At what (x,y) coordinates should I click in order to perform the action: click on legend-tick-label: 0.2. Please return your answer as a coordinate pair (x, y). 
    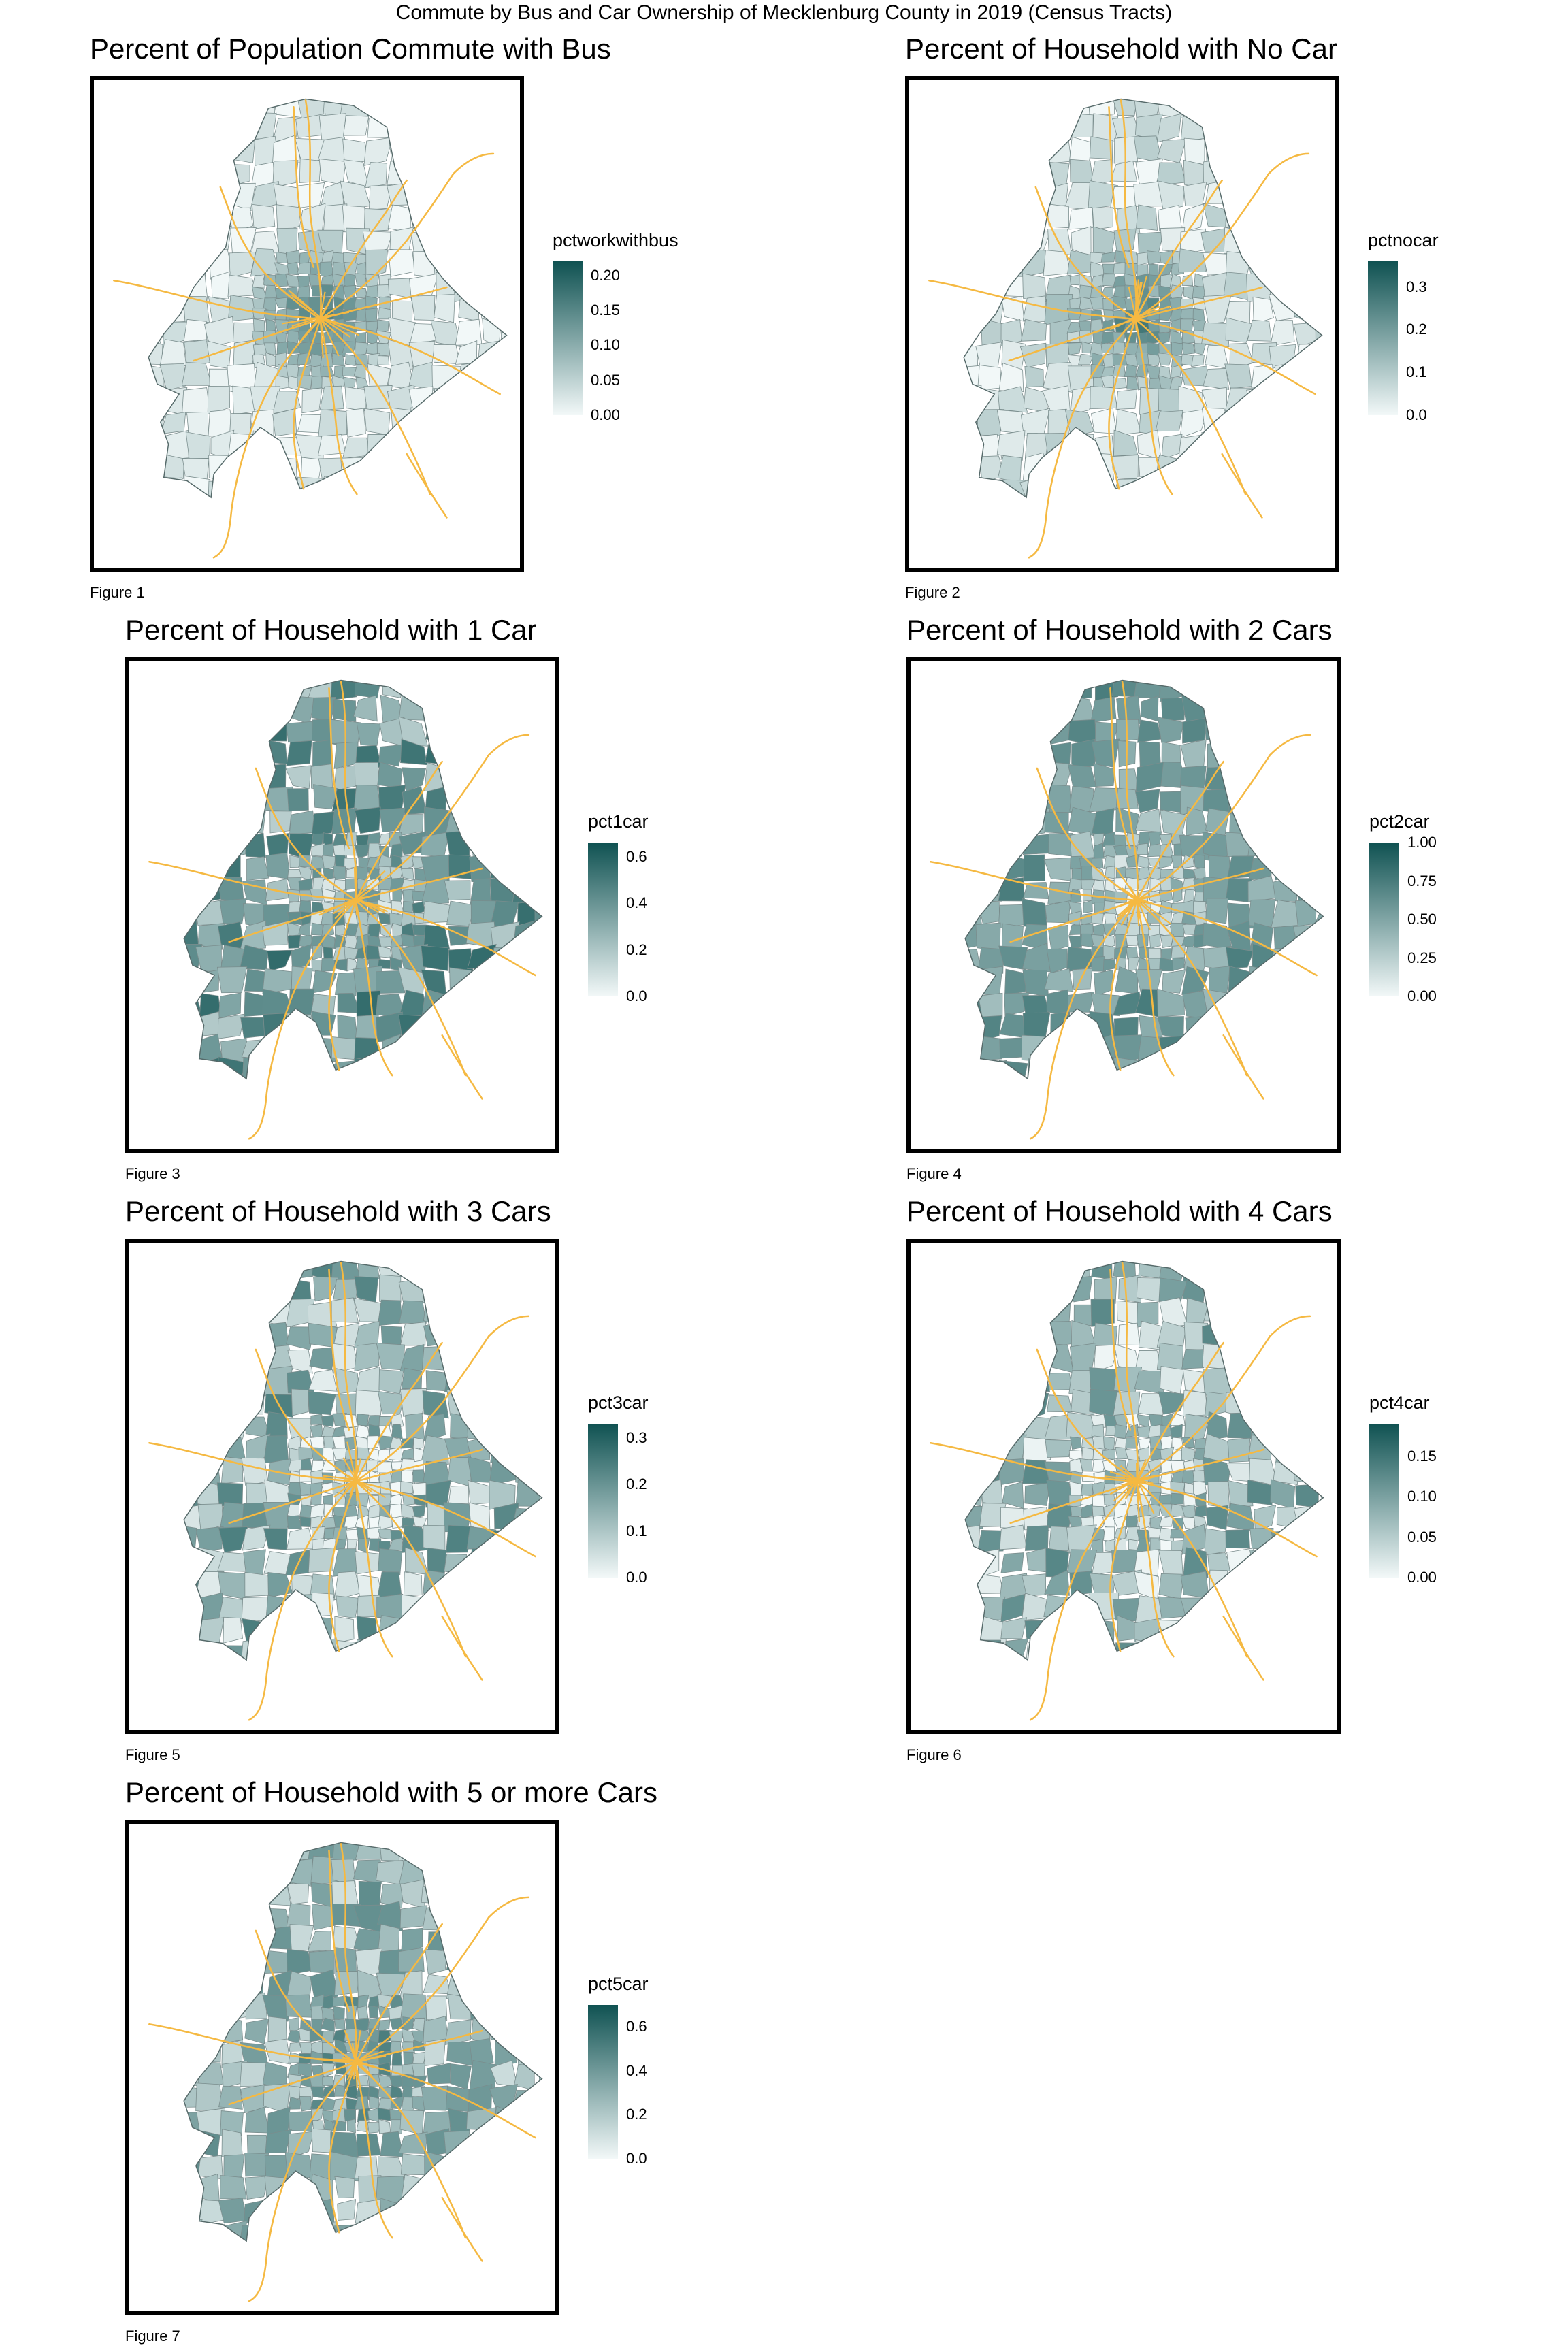
    Looking at the image, I should click on (637, 2115).